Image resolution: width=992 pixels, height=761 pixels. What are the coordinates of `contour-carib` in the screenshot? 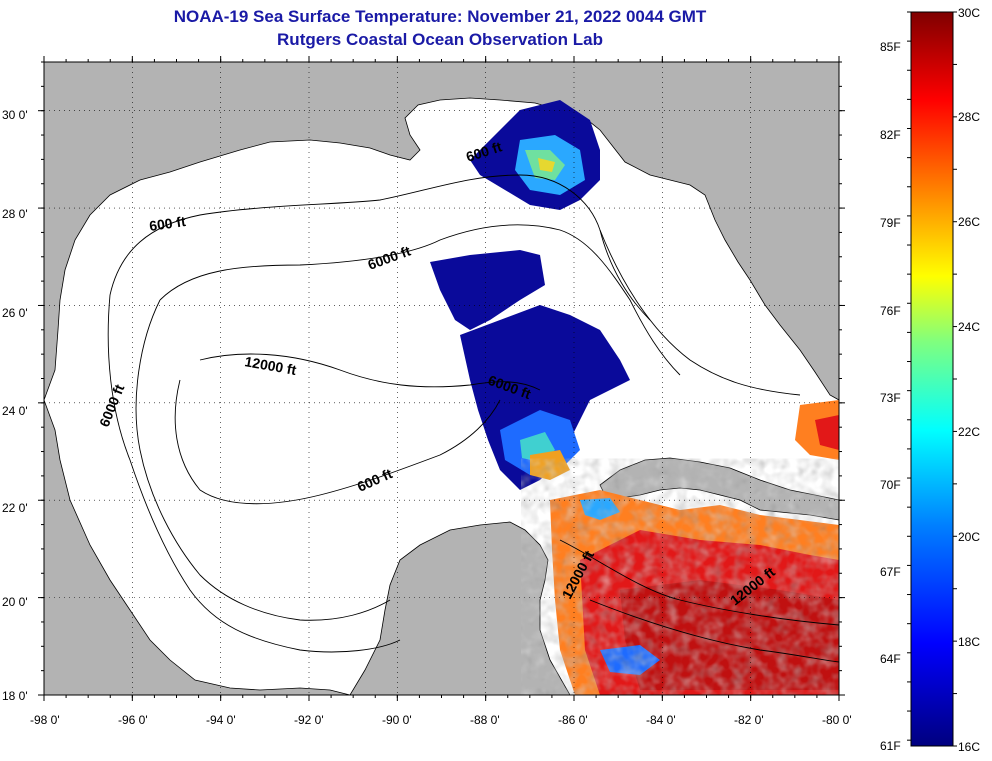 It's located at (699, 582).